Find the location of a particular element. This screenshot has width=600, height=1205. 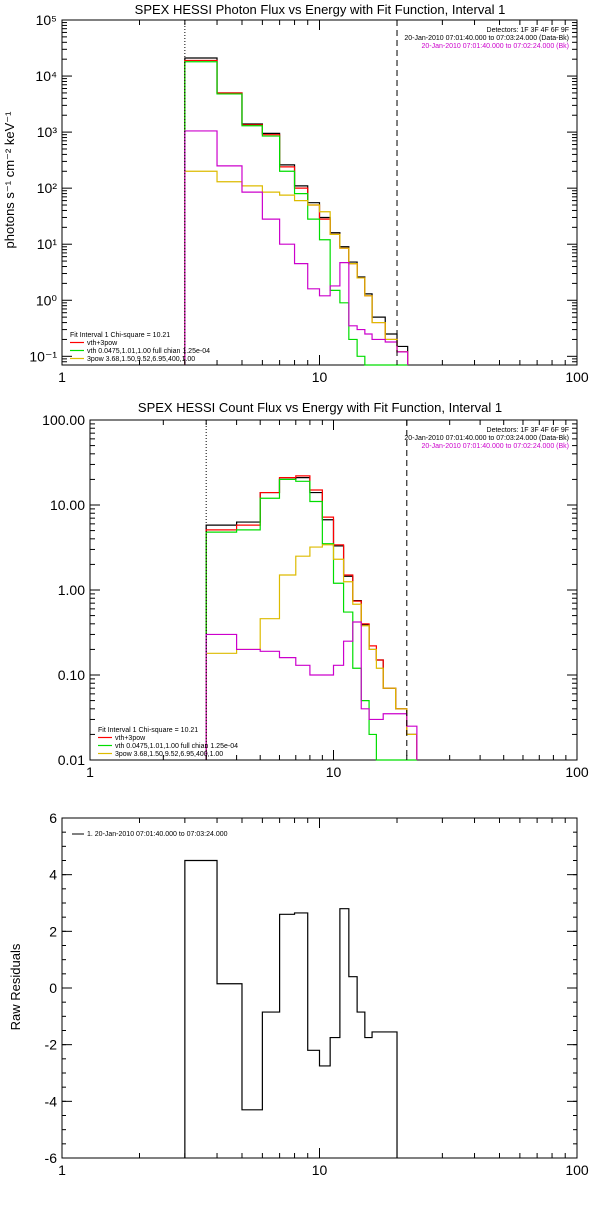

panel-2-series-vth-3pow is located at coordinates (311, 617).